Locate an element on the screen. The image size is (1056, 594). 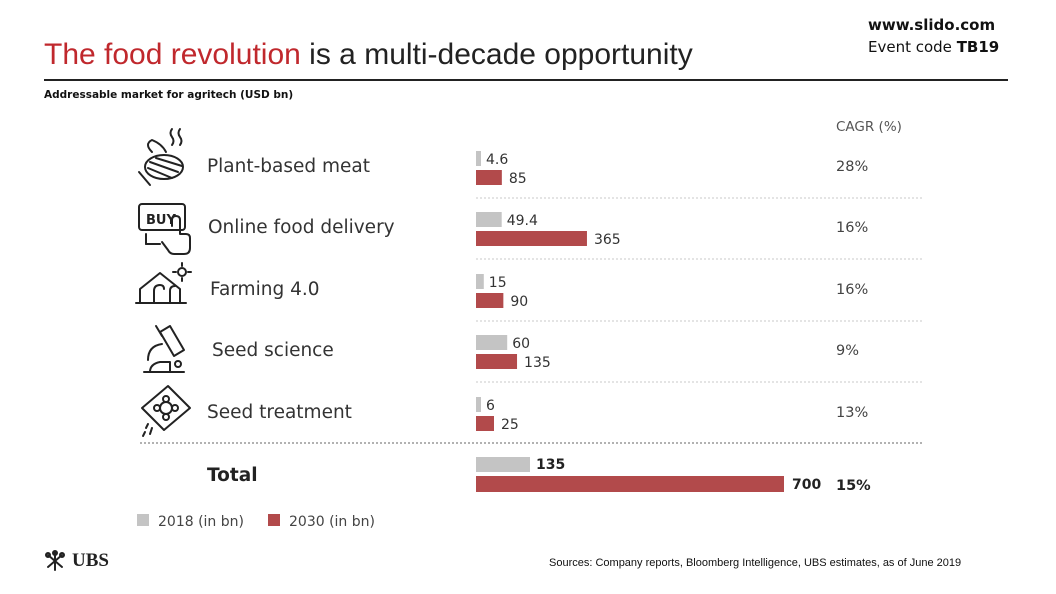
category-label: Online food delivery is located at coordinates (301, 227).